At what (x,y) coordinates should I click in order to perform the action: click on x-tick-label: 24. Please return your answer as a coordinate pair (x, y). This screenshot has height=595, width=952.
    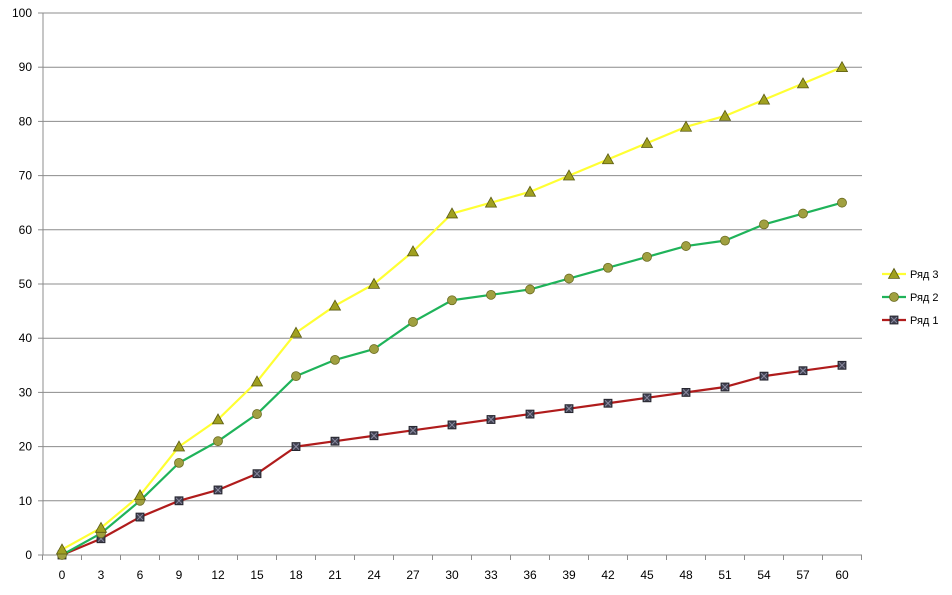
    Looking at the image, I should click on (374, 575).